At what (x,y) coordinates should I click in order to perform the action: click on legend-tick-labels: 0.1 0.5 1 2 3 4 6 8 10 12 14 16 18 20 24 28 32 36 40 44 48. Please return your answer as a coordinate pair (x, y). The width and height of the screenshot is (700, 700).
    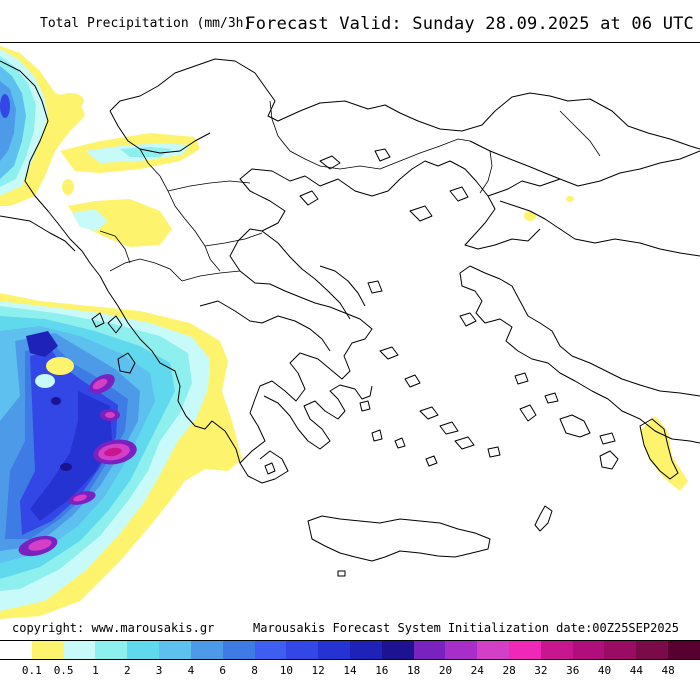
    Looking at the image, I should click on (350, 672).